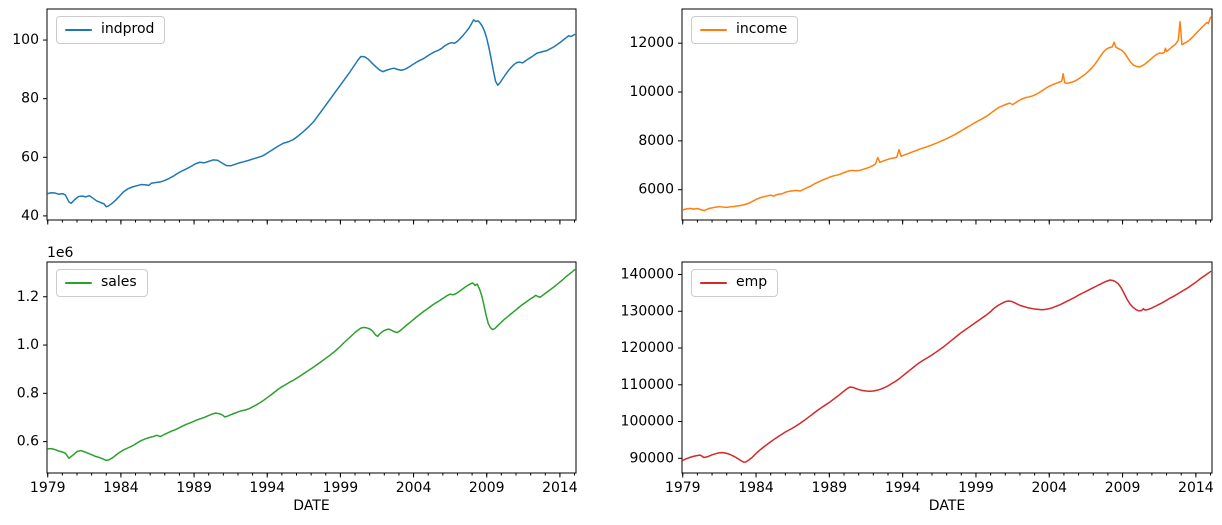 The height and width of the screenshot is (525, 1222). Describe the element at coordinates (647, 385) in the screenshot. I see `y-tick-label: 110000` at that location.